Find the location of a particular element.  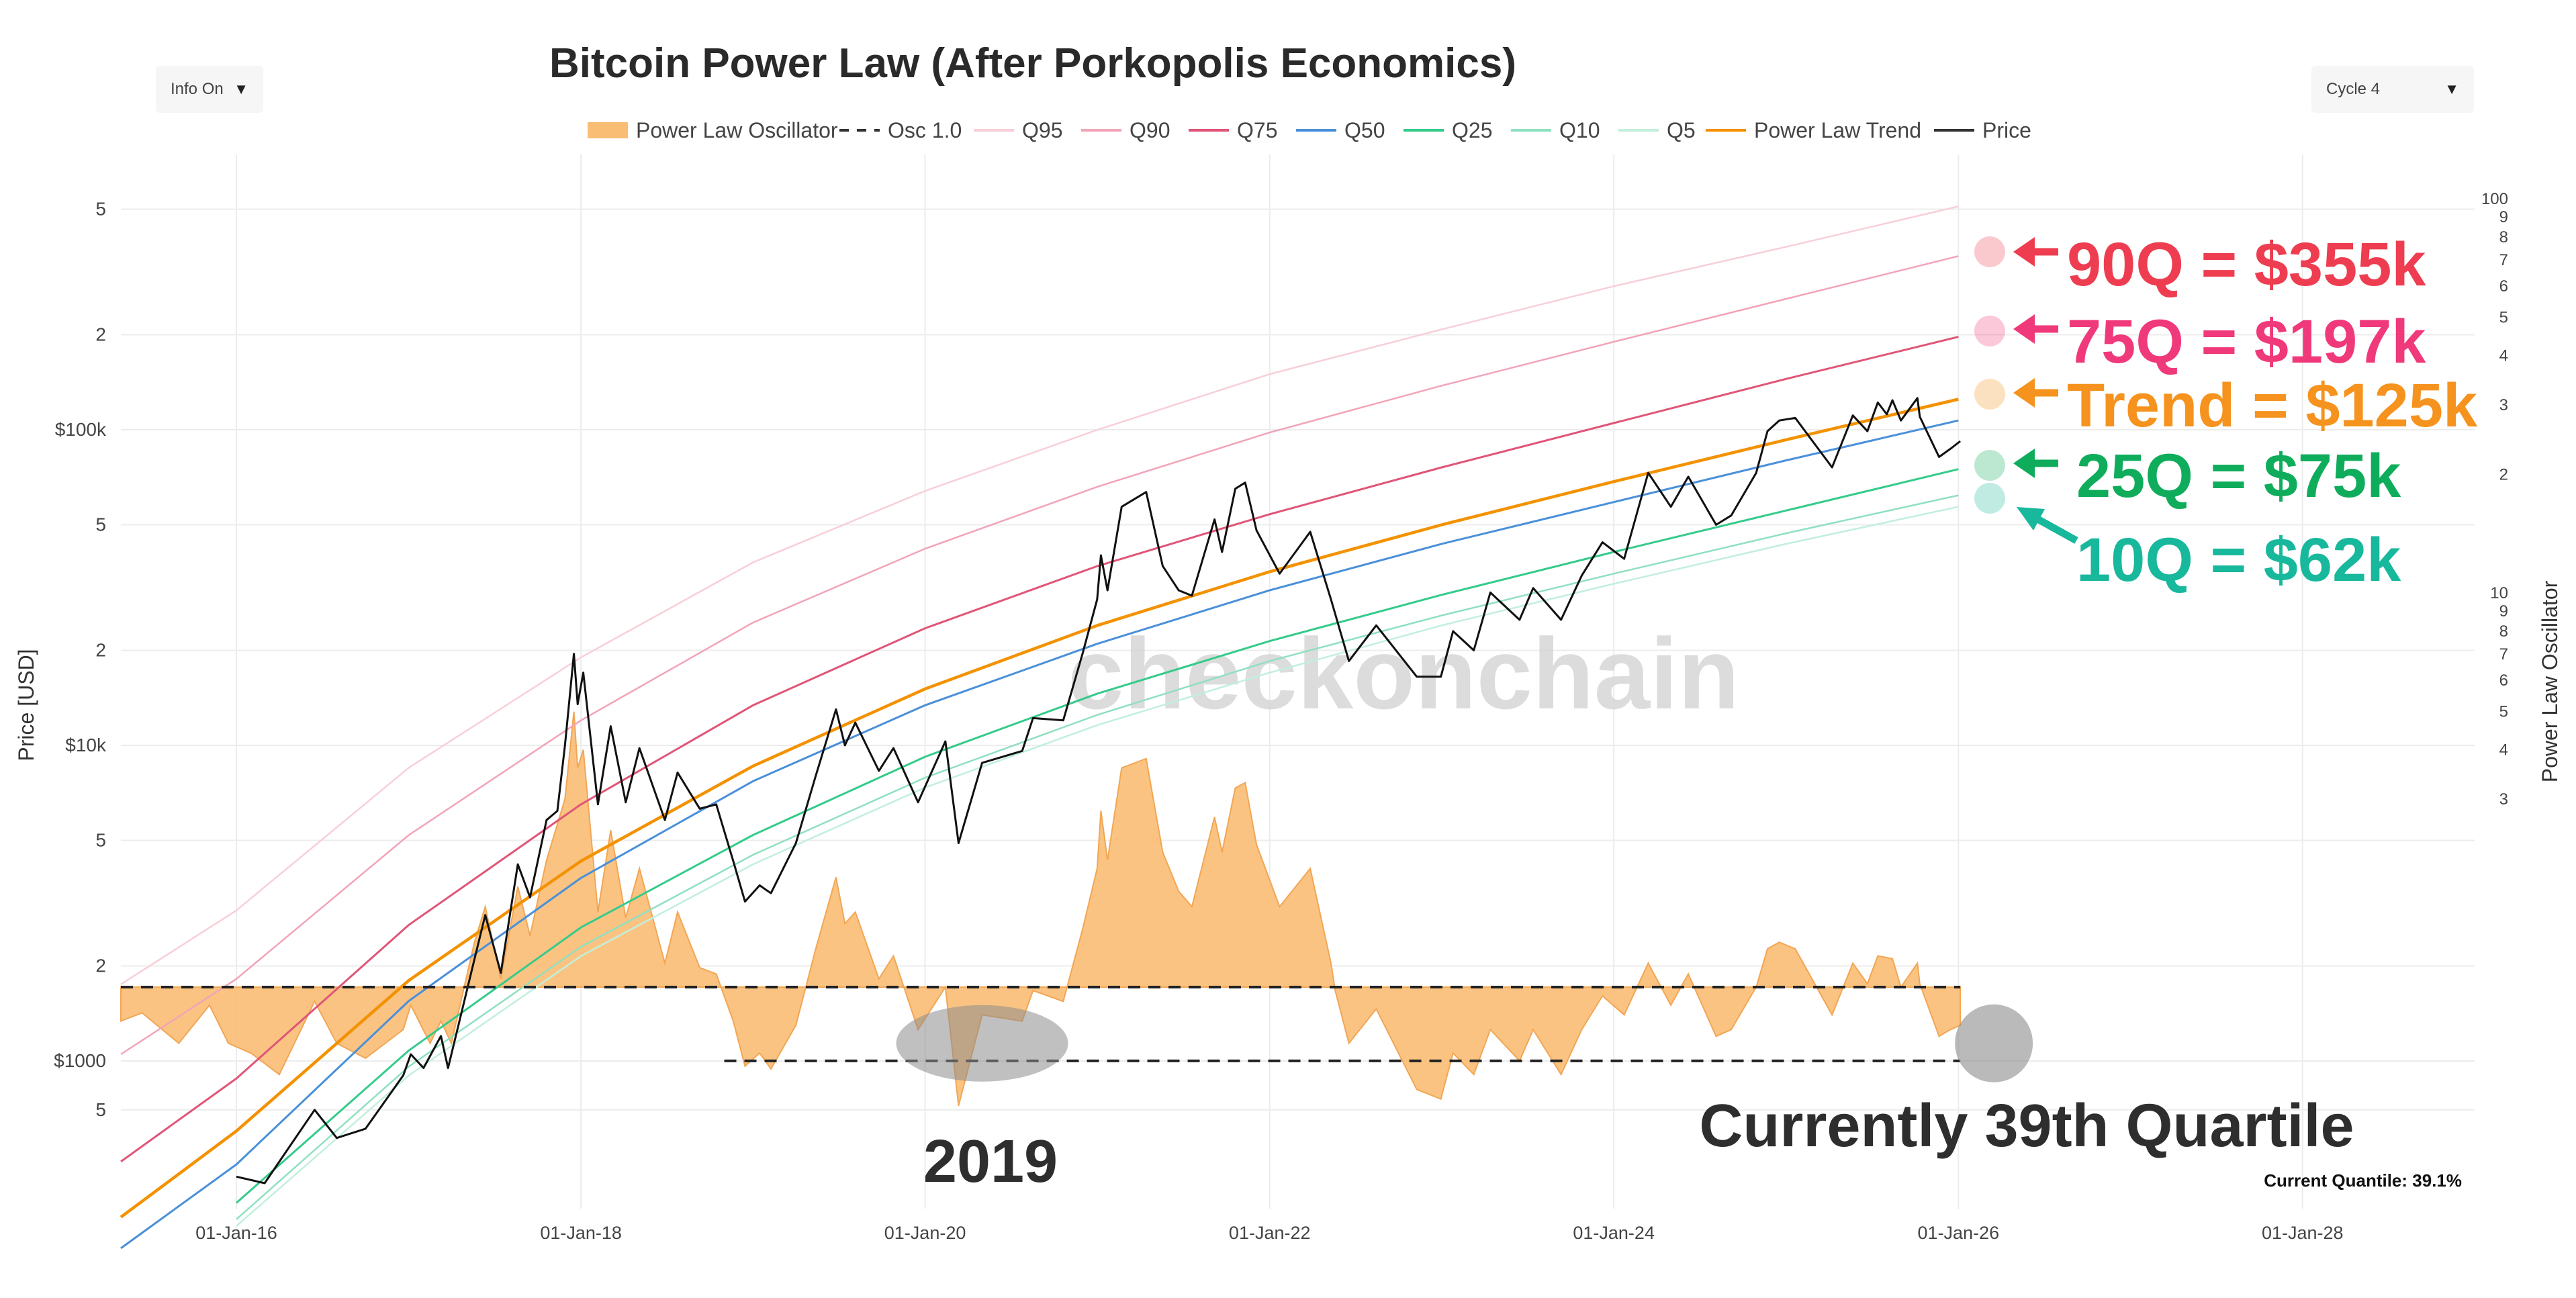

watermark: checkonchain is located at coordinates (1403, 673).